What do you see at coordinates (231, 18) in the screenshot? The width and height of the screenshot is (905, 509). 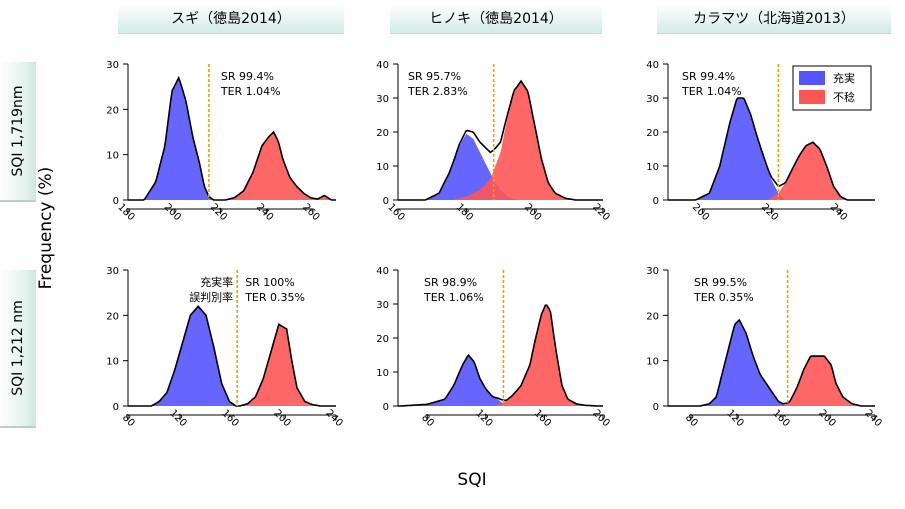 I see `column-header-sugi: スギ（徳島2014）` at bounding box center [231, 18].